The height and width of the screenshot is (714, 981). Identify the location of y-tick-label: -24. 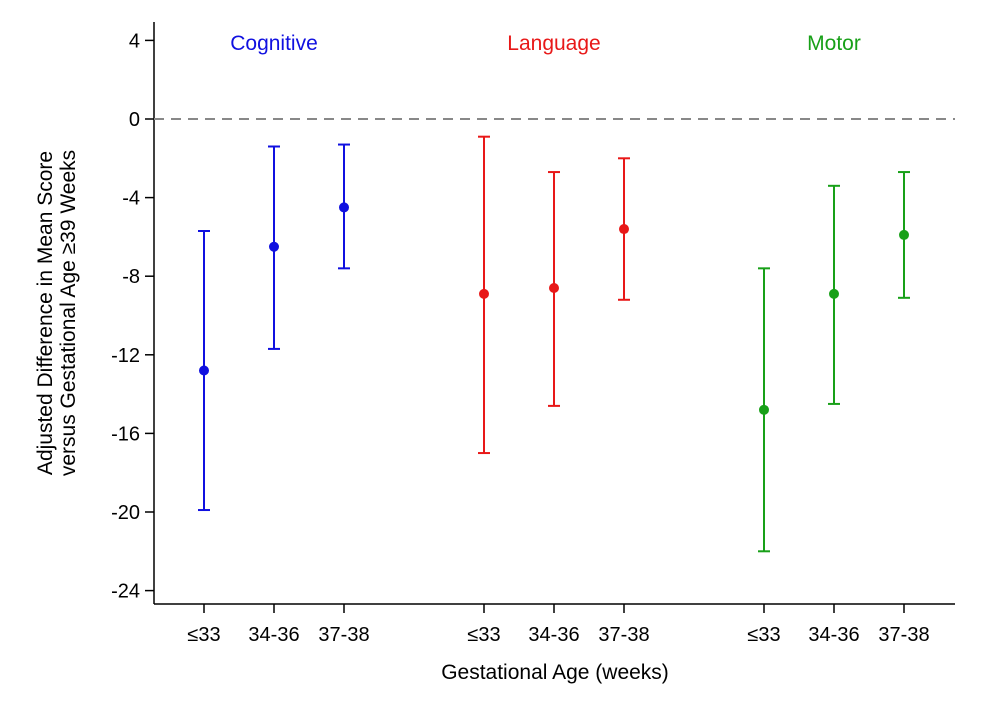
(125, 592).